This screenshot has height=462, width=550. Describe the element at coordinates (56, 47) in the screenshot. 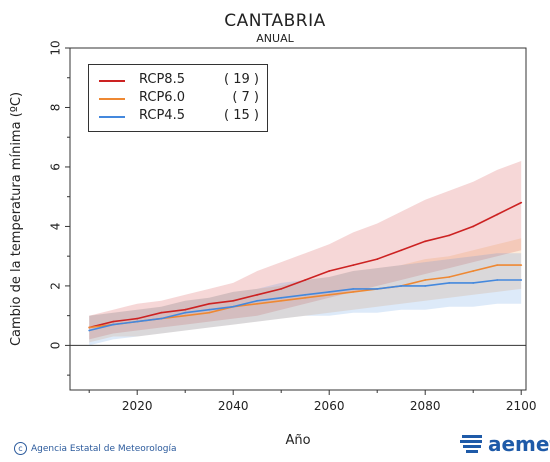

I see `y-tick-label: 10` at that location.